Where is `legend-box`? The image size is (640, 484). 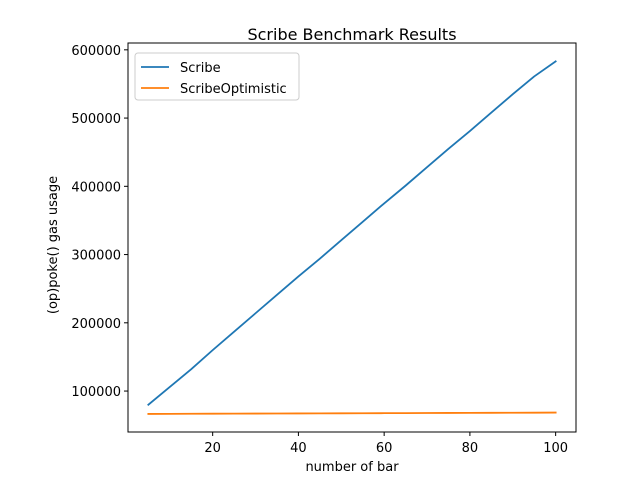 legend-box is located at coordinates (217, 76).